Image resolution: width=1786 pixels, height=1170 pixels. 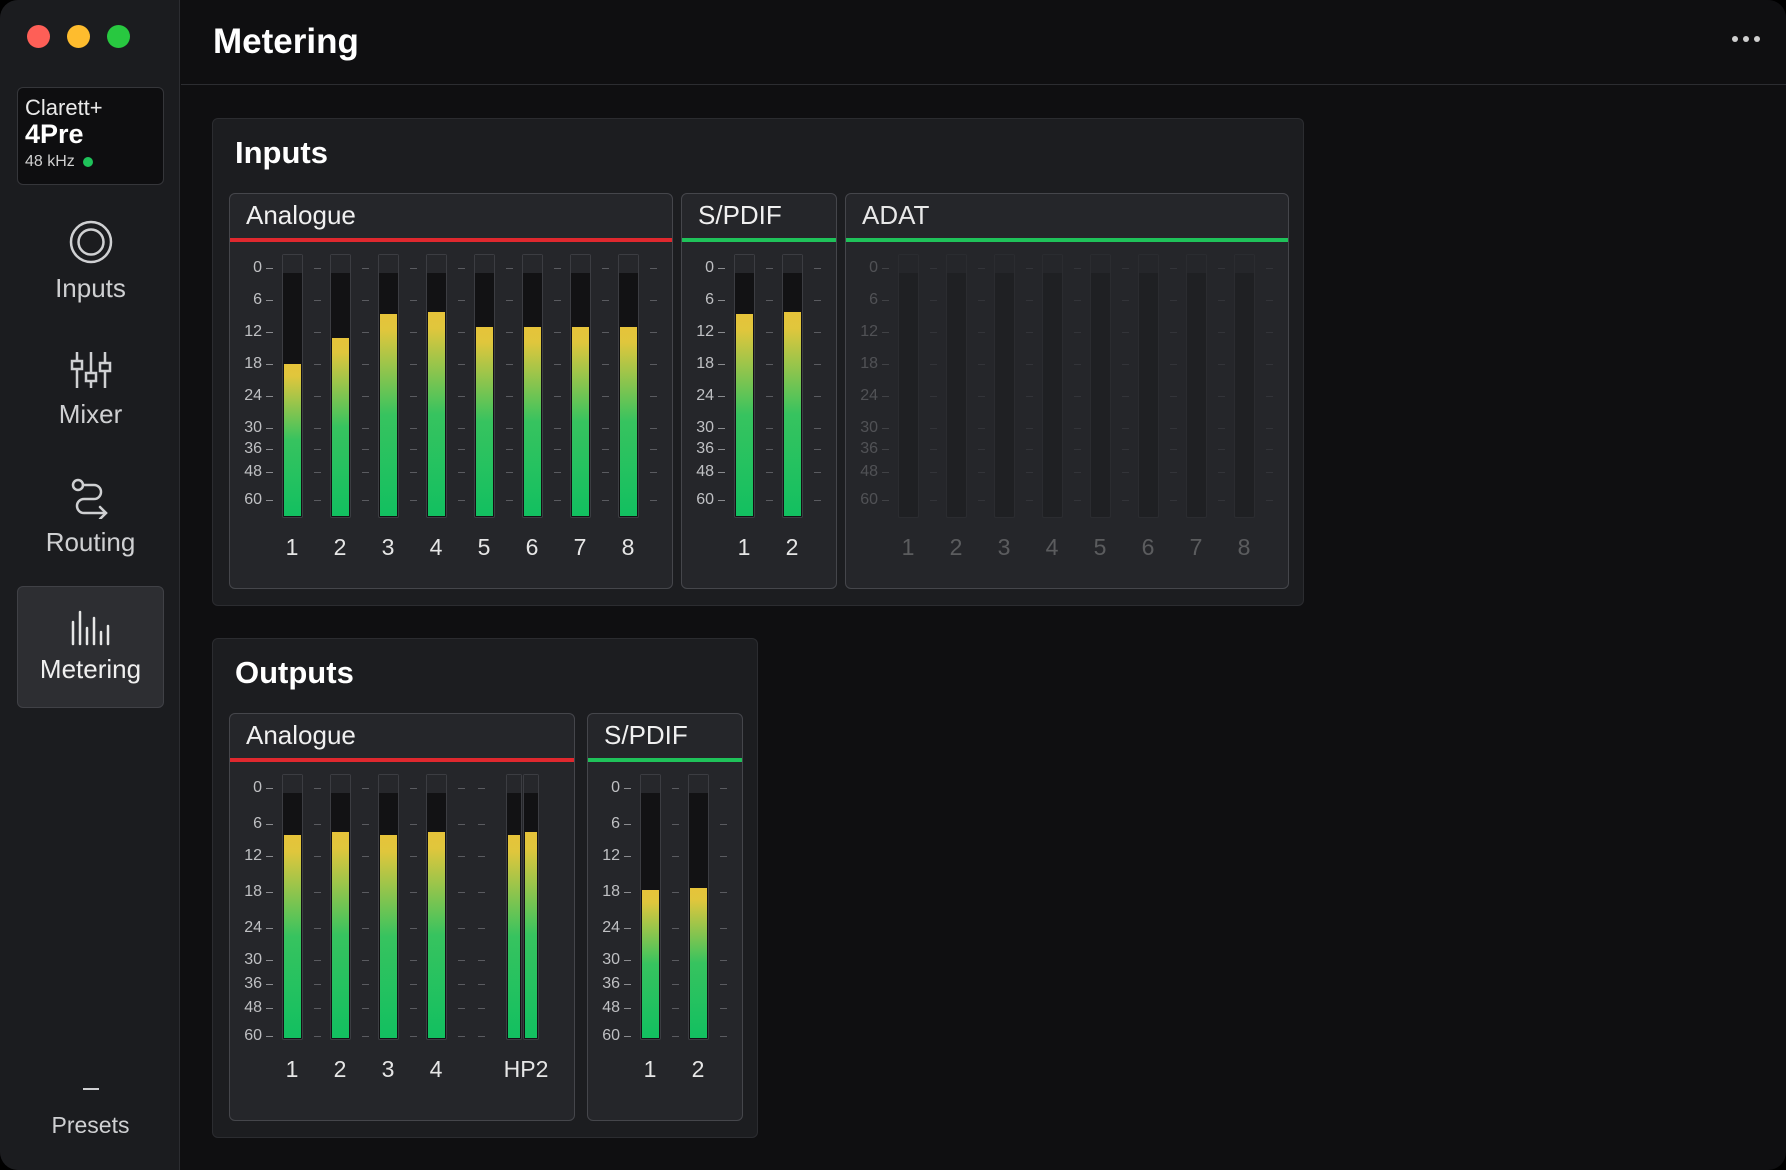 What do you see at coordinates (118, 36) in the screenshot?
I see `zoom-window-button` at bounding box center [118, 36].